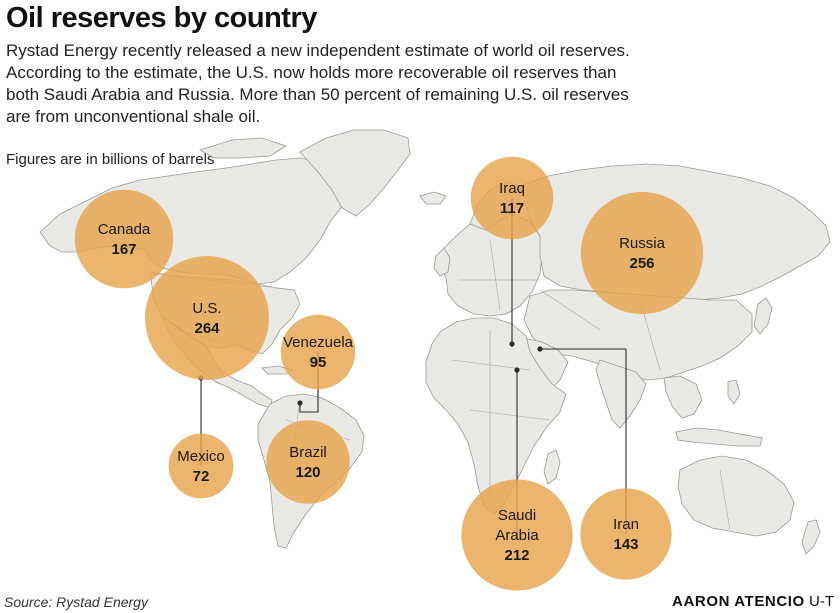  I want to click on reserve-bubble-iraq: Iraq 117, so click(512, 198).